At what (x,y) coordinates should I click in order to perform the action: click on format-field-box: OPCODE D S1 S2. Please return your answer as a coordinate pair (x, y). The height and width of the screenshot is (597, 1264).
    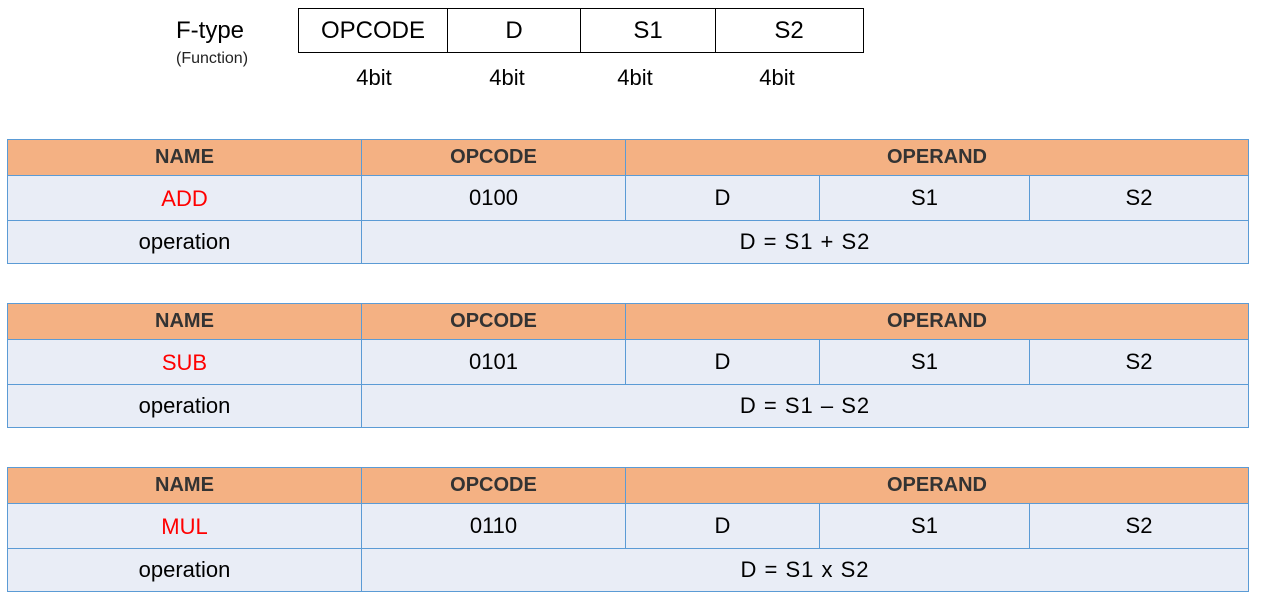
    Looking at the image, I should click on (581, 30).